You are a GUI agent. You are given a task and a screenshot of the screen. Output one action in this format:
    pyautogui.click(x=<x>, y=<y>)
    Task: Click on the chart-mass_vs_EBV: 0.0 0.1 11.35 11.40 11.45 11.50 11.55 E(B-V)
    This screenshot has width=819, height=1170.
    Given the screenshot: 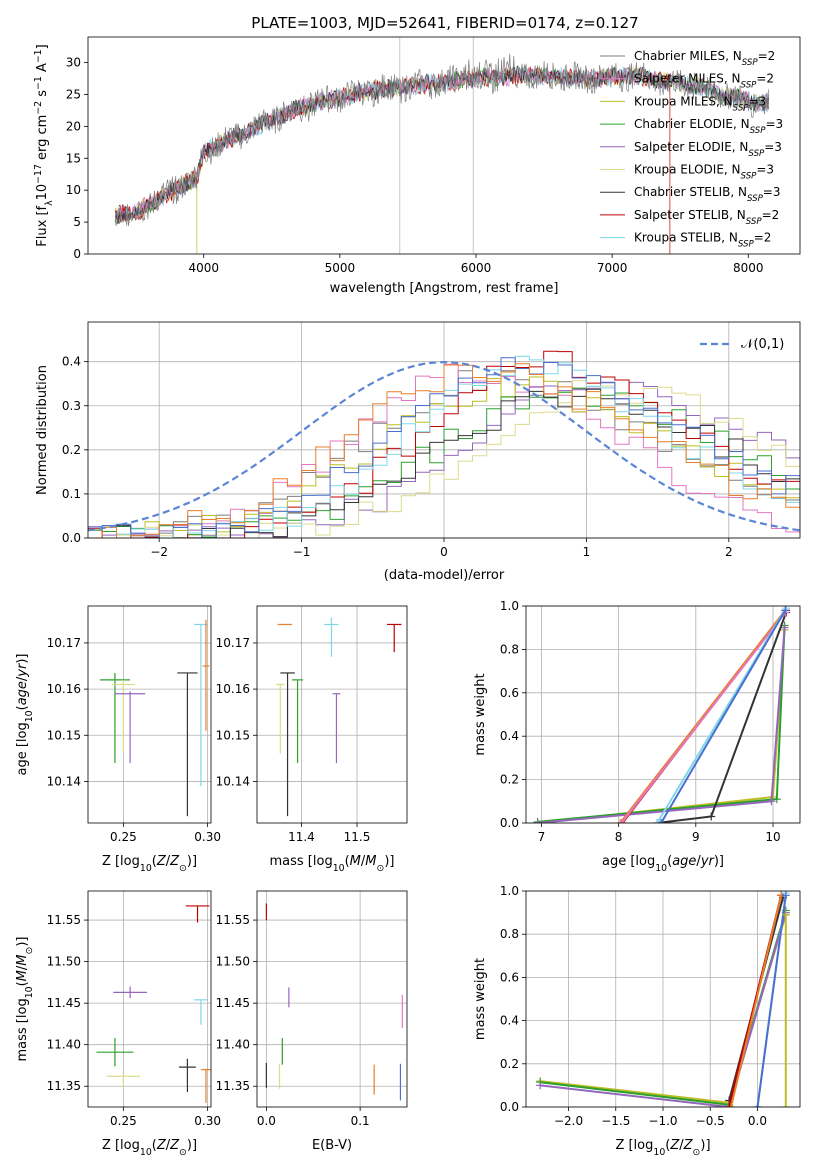 What is the action you would take?
    pyautogui.click(x=312, y=1021)
    